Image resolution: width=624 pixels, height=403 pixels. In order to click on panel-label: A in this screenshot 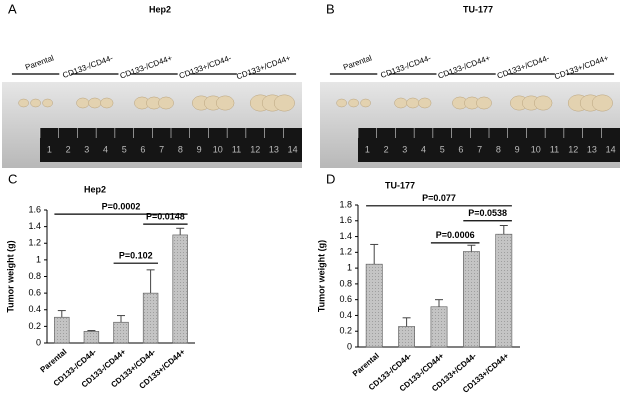, I will do `click(12, 8)`.